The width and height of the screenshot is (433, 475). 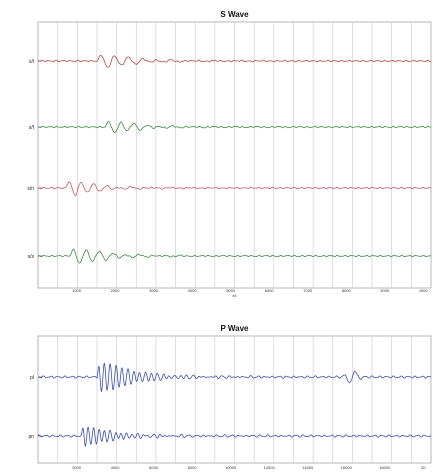 What do you see at coordinates (31, 437) in the screenshot?
I see `series-label: pn` at bounding box center [31, 437].